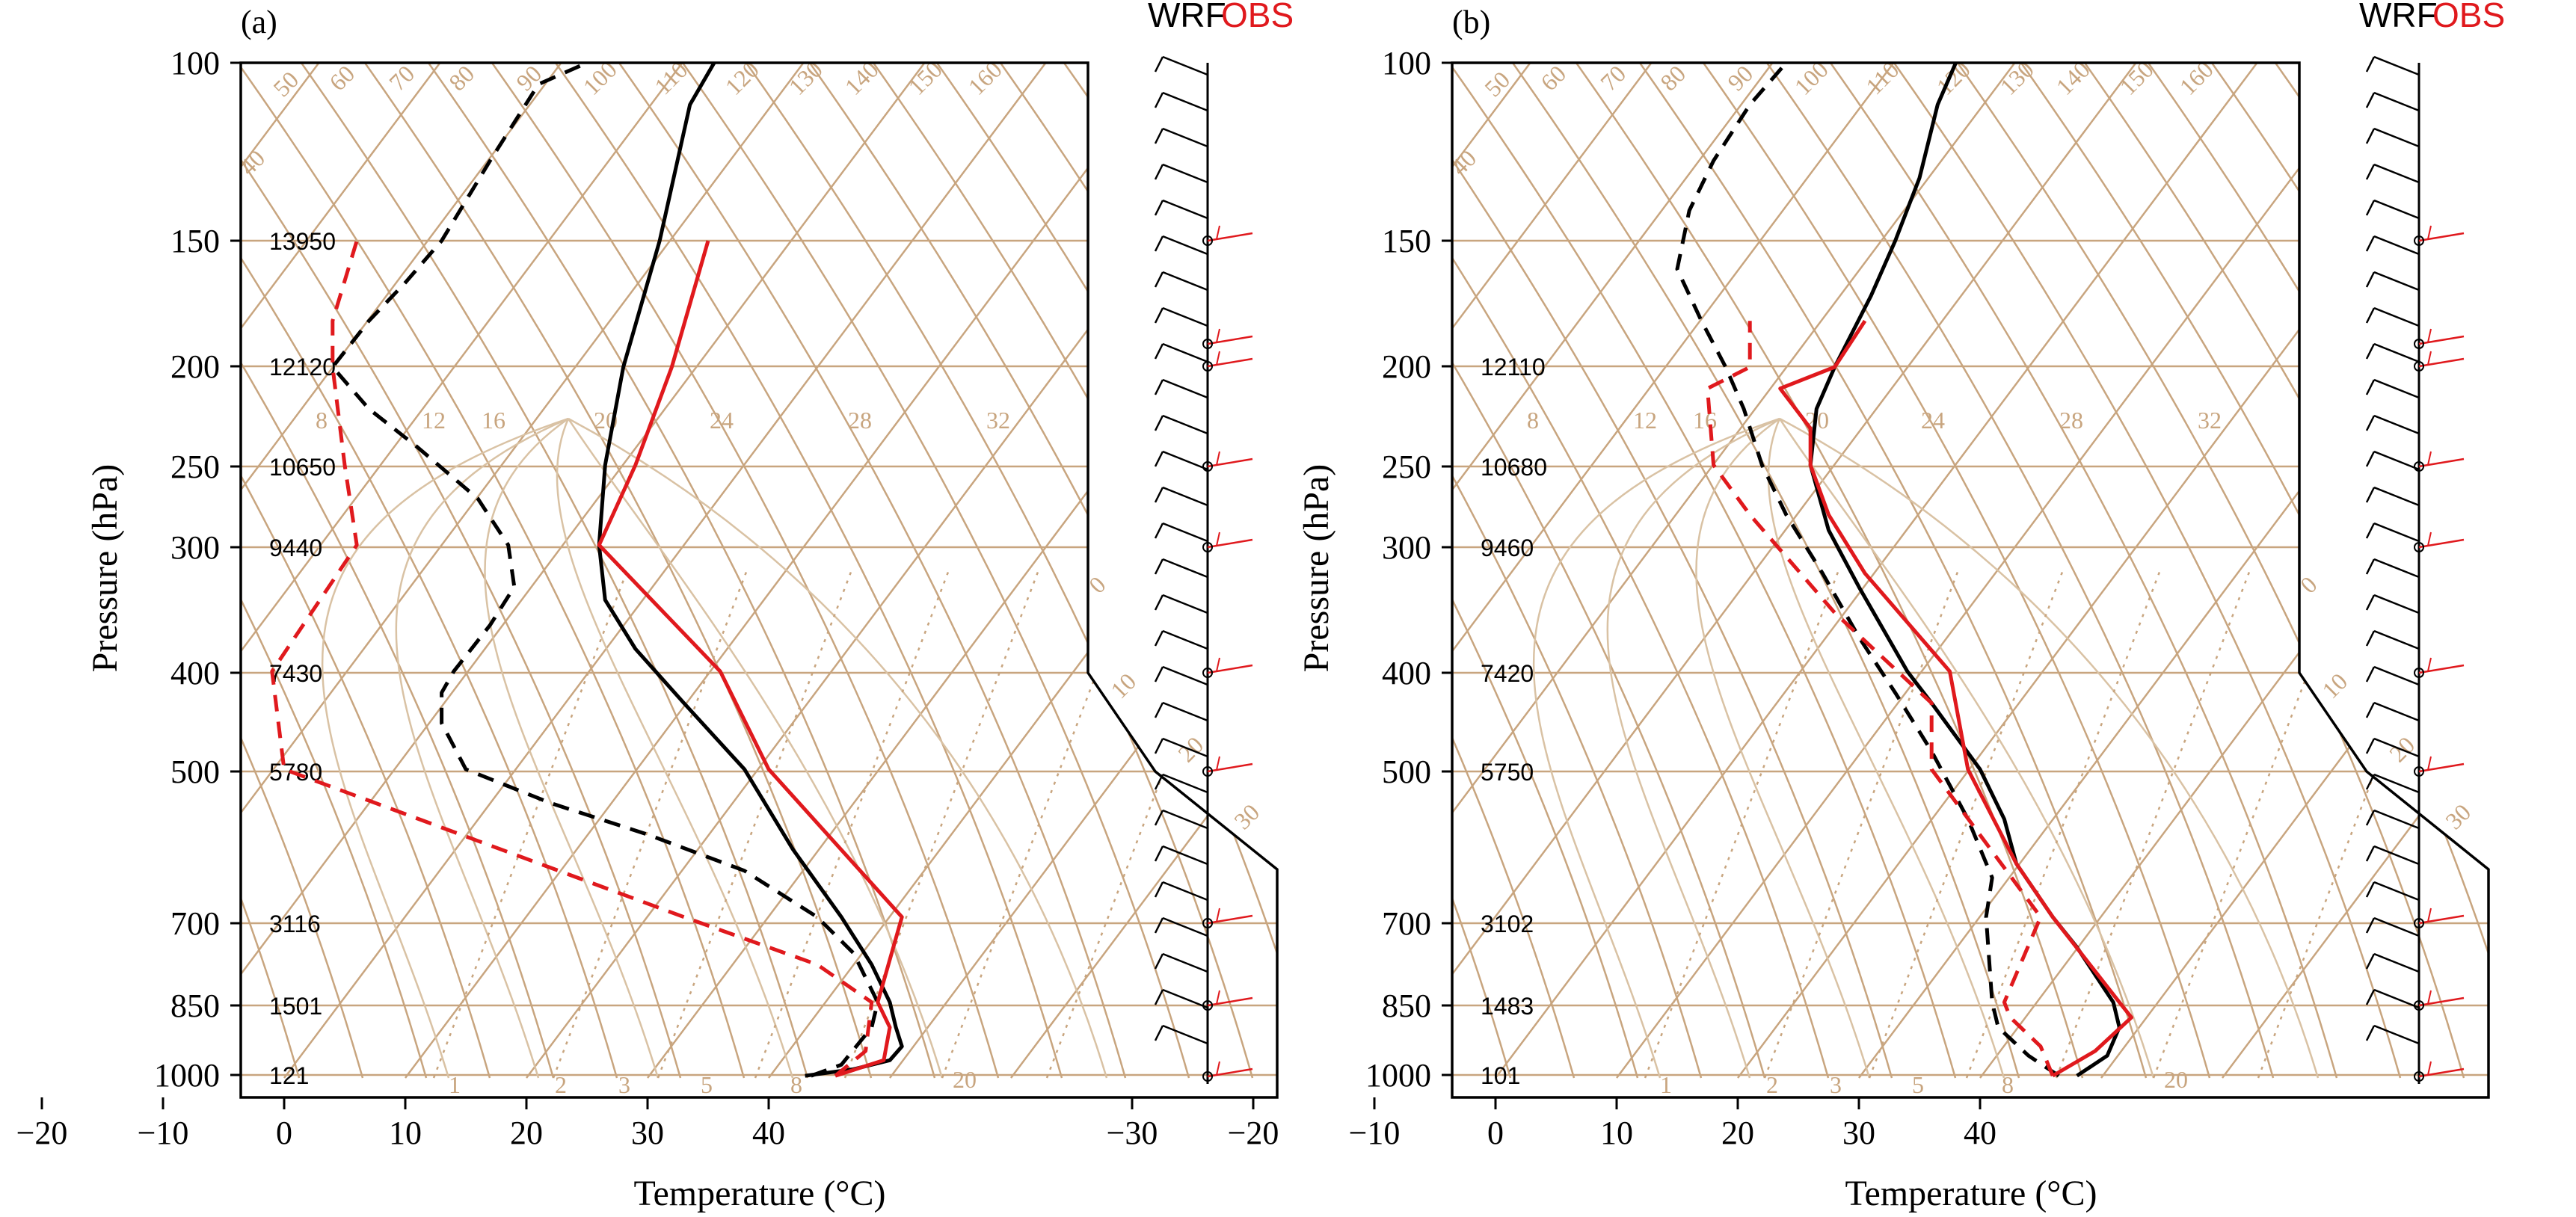 The height and width of the screenshot is (1217, 2576). What do you see at coordinates (302, 242) in the screenshot?
I see `height-label: 13950` at bounding box center [302, 242].